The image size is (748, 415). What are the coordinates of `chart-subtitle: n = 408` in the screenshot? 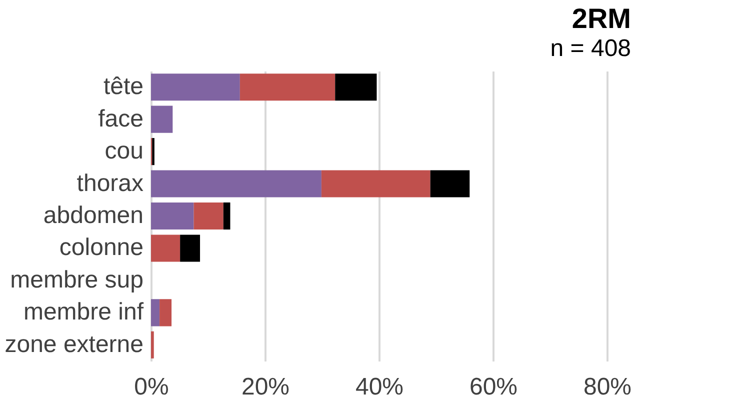 It's located at (591, 48).